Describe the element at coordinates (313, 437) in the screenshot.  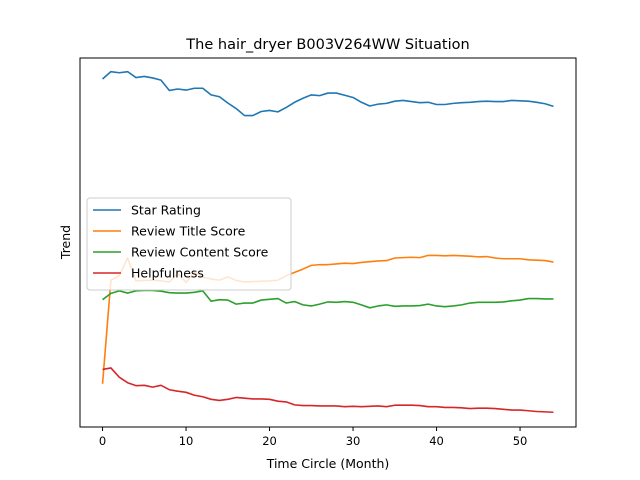
I see `x-axis-ticks: 0 10 20 30 40 50` at that location.